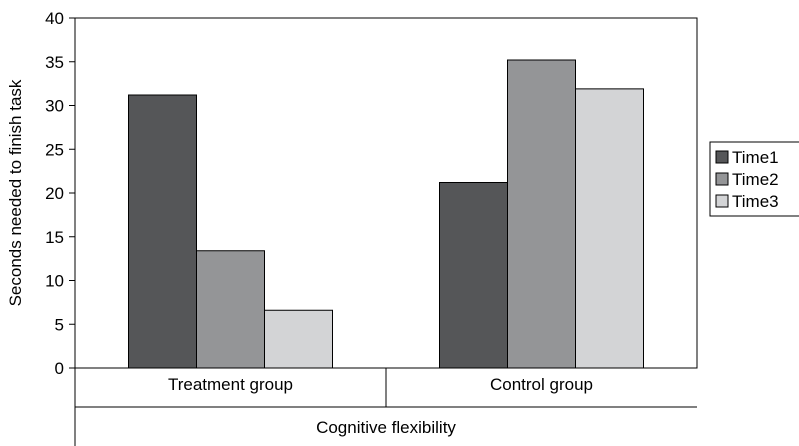  What do you see at coordinates (54, 18) in the screenshot?
I see `y-tick-label: 40` at bounding box center [54, 18].